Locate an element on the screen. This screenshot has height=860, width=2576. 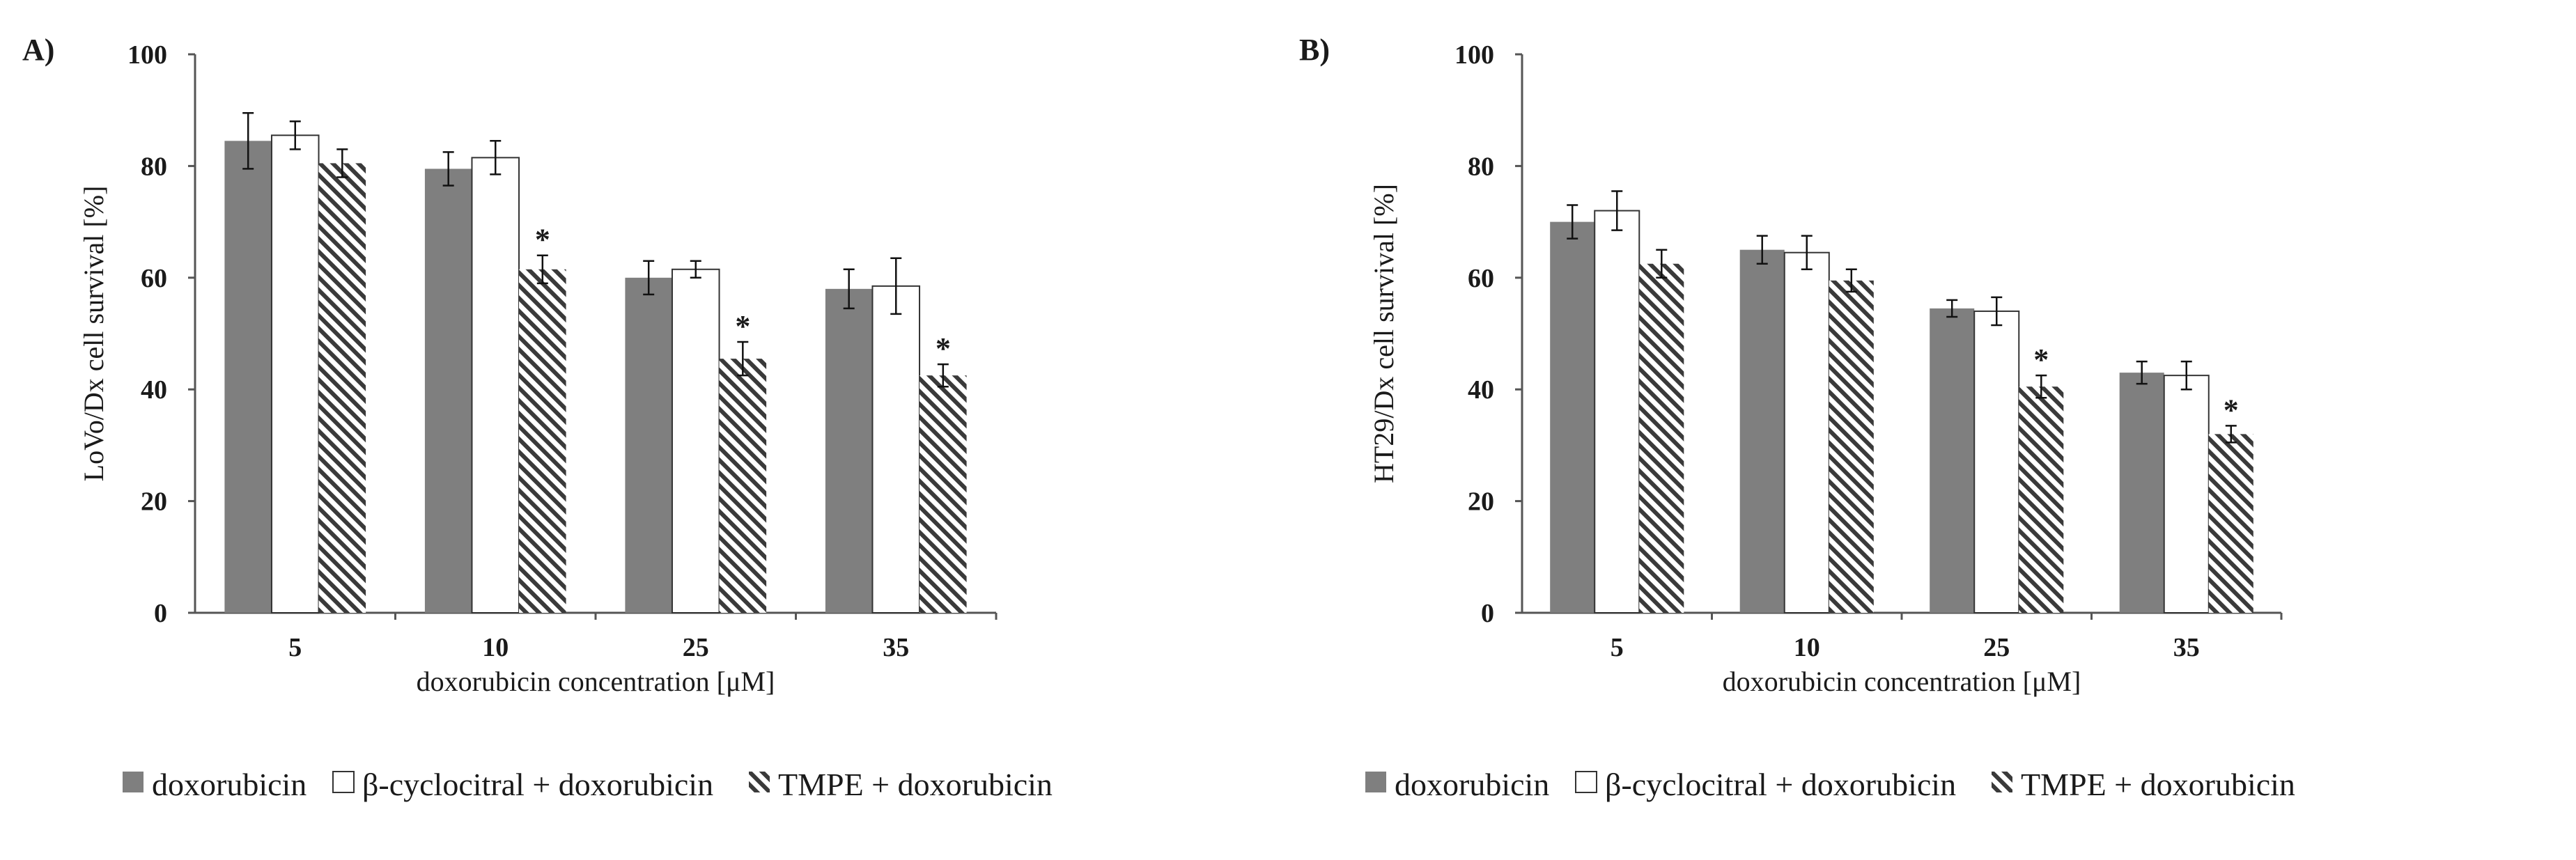
panel-label: A) is located at coordinates (38, 50).